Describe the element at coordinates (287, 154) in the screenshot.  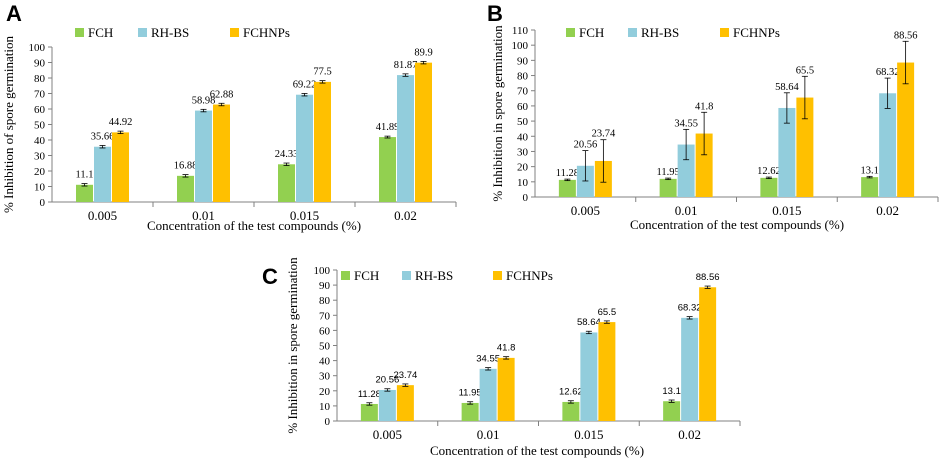
I see `data-label: 24.33` at that location.